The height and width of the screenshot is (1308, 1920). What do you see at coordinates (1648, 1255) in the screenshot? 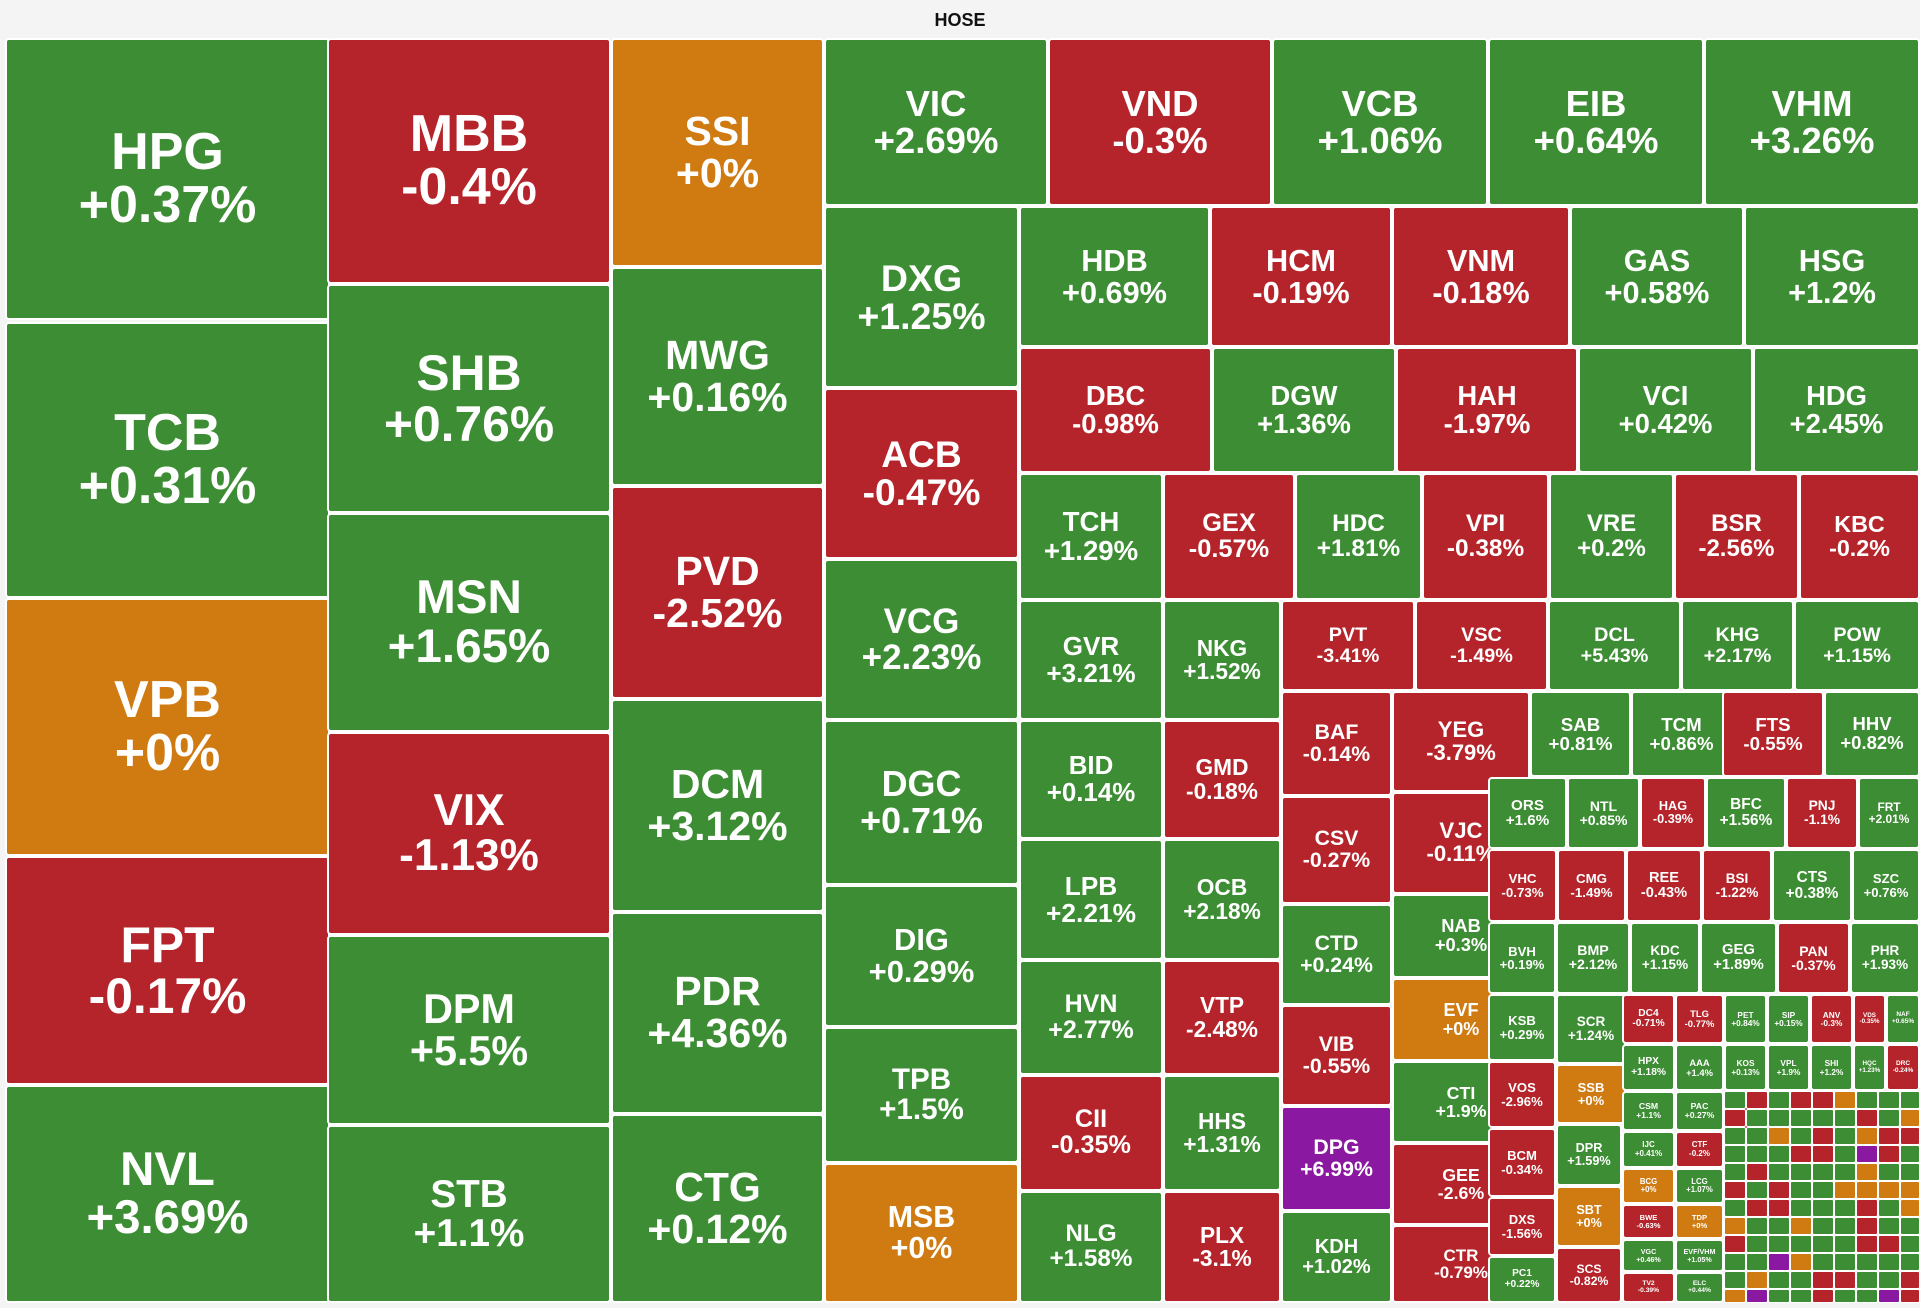
I see `tile-vgc: VGC +0.46%` at bounding box center [1648, 1255].